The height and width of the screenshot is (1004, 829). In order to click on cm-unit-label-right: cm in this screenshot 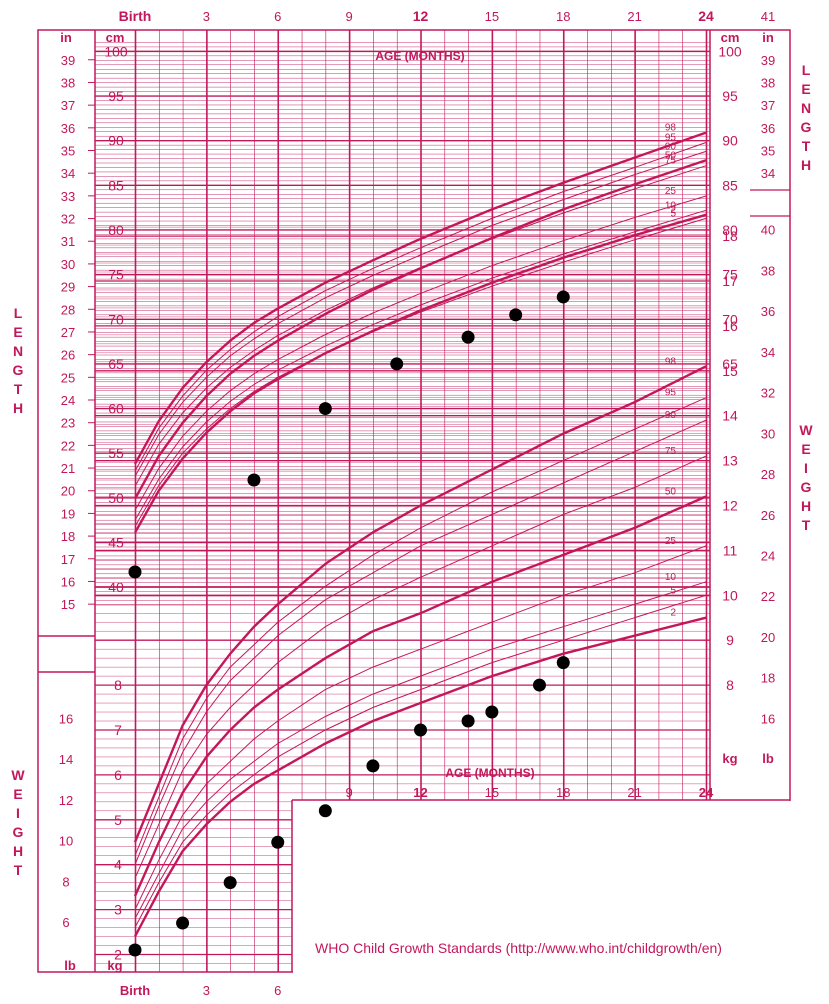, I will do `click(730, 37)`.